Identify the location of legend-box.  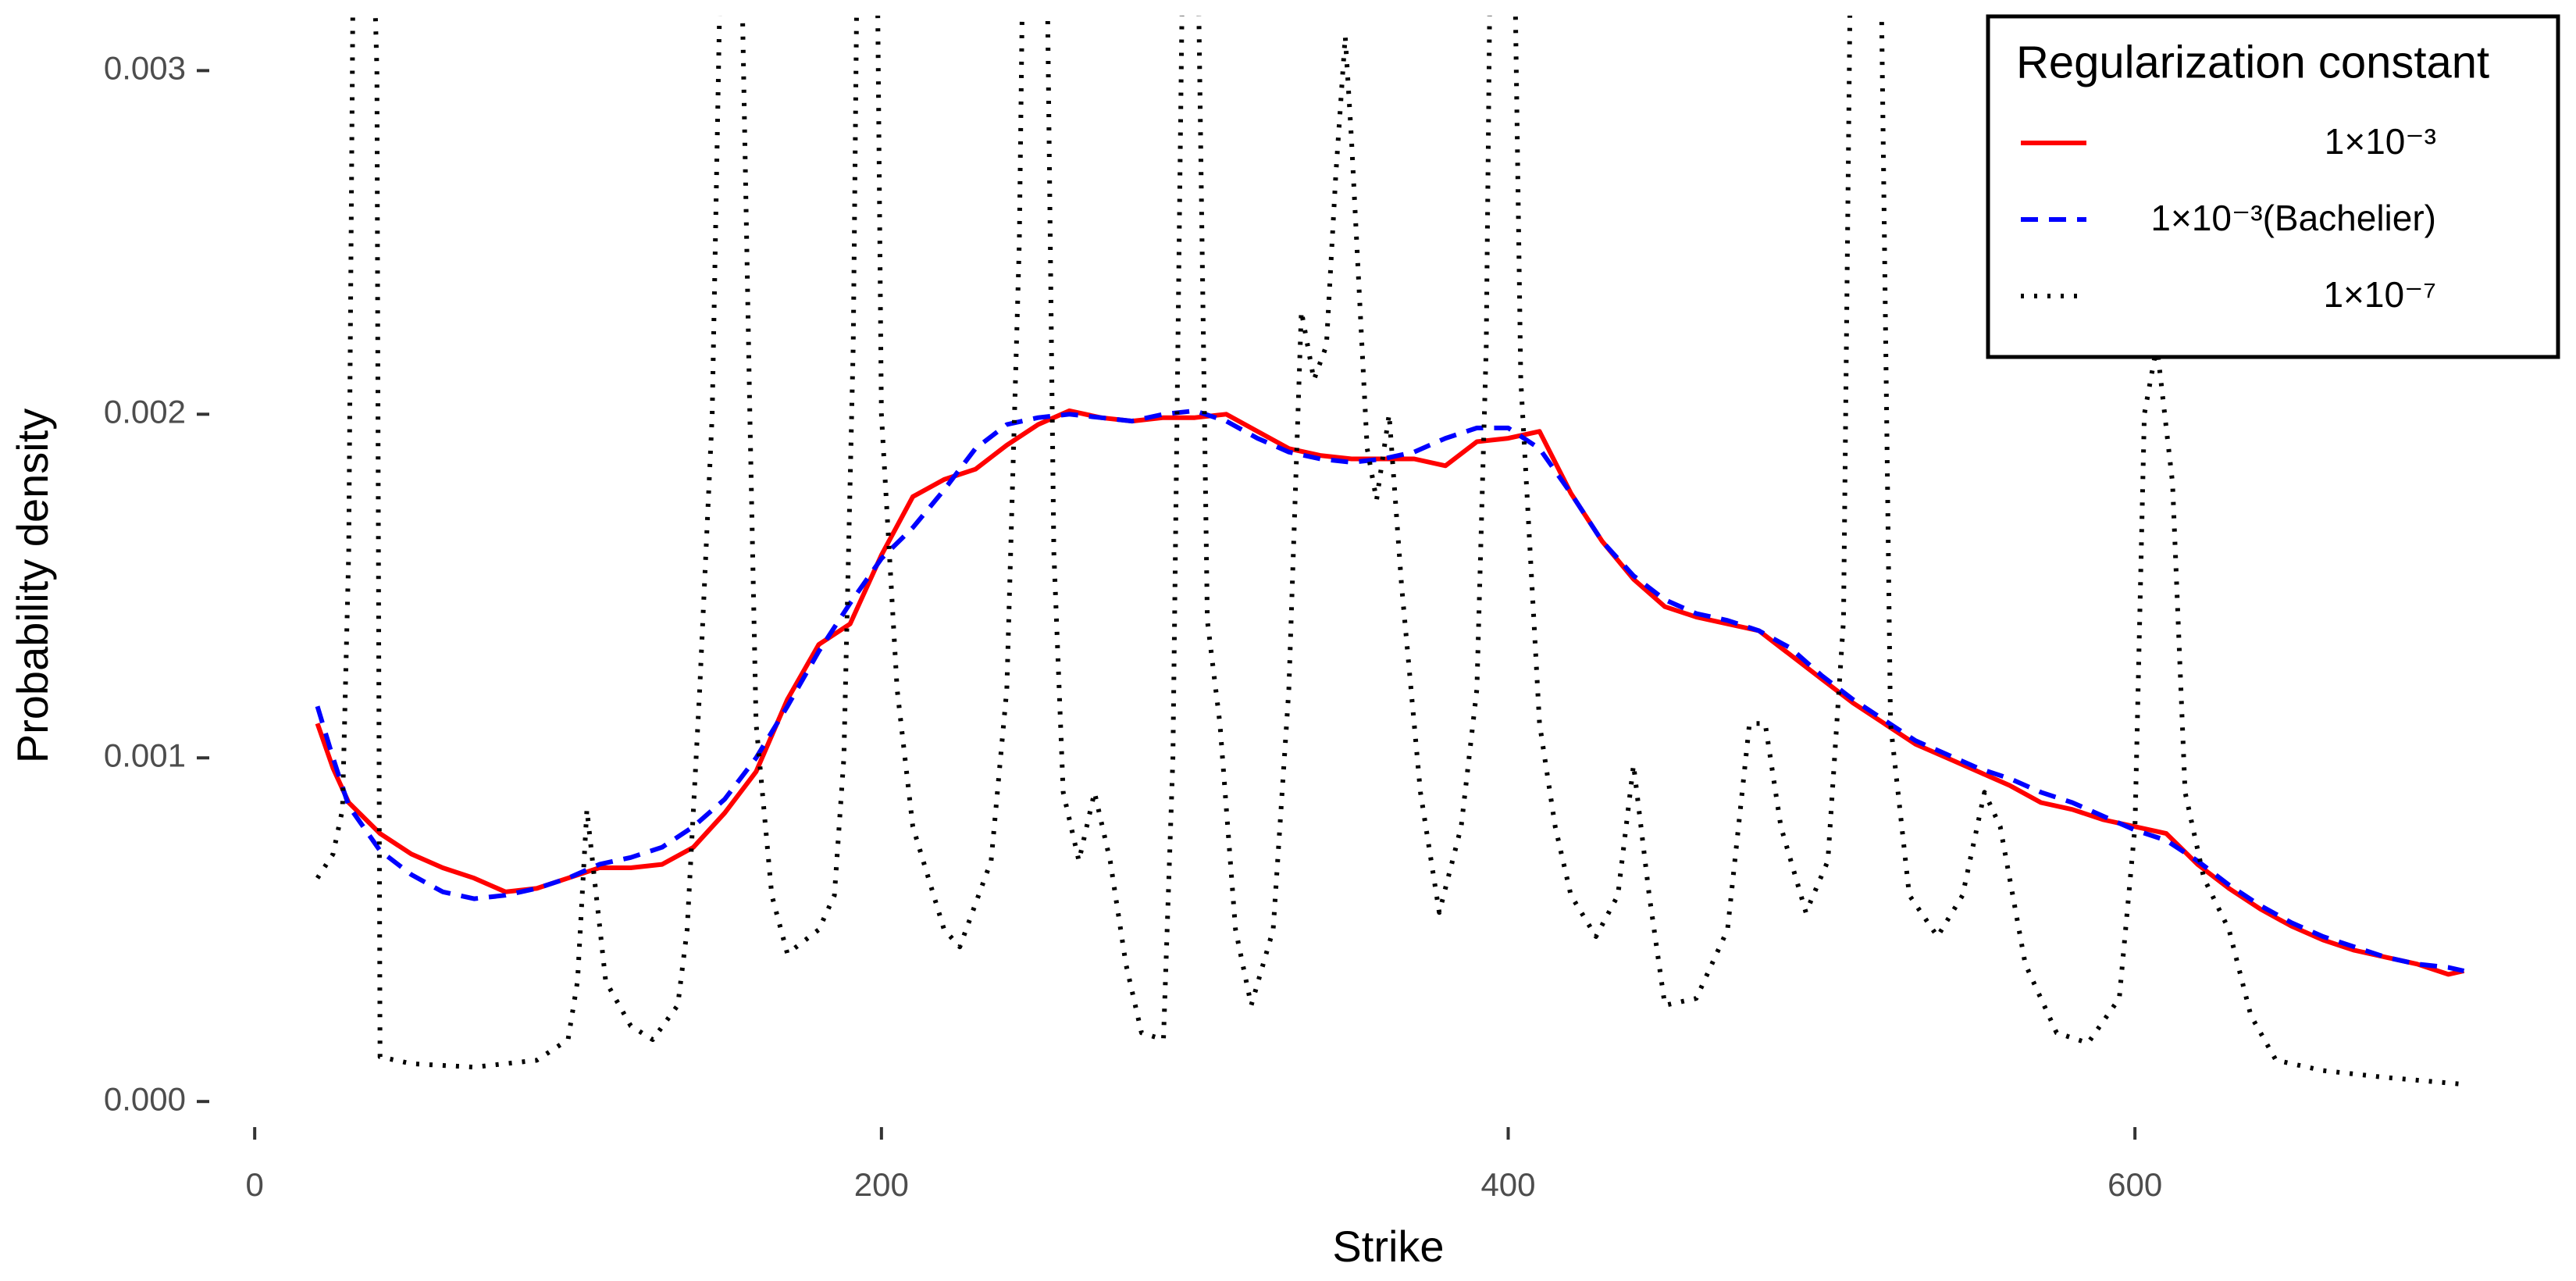
(2273, 187).